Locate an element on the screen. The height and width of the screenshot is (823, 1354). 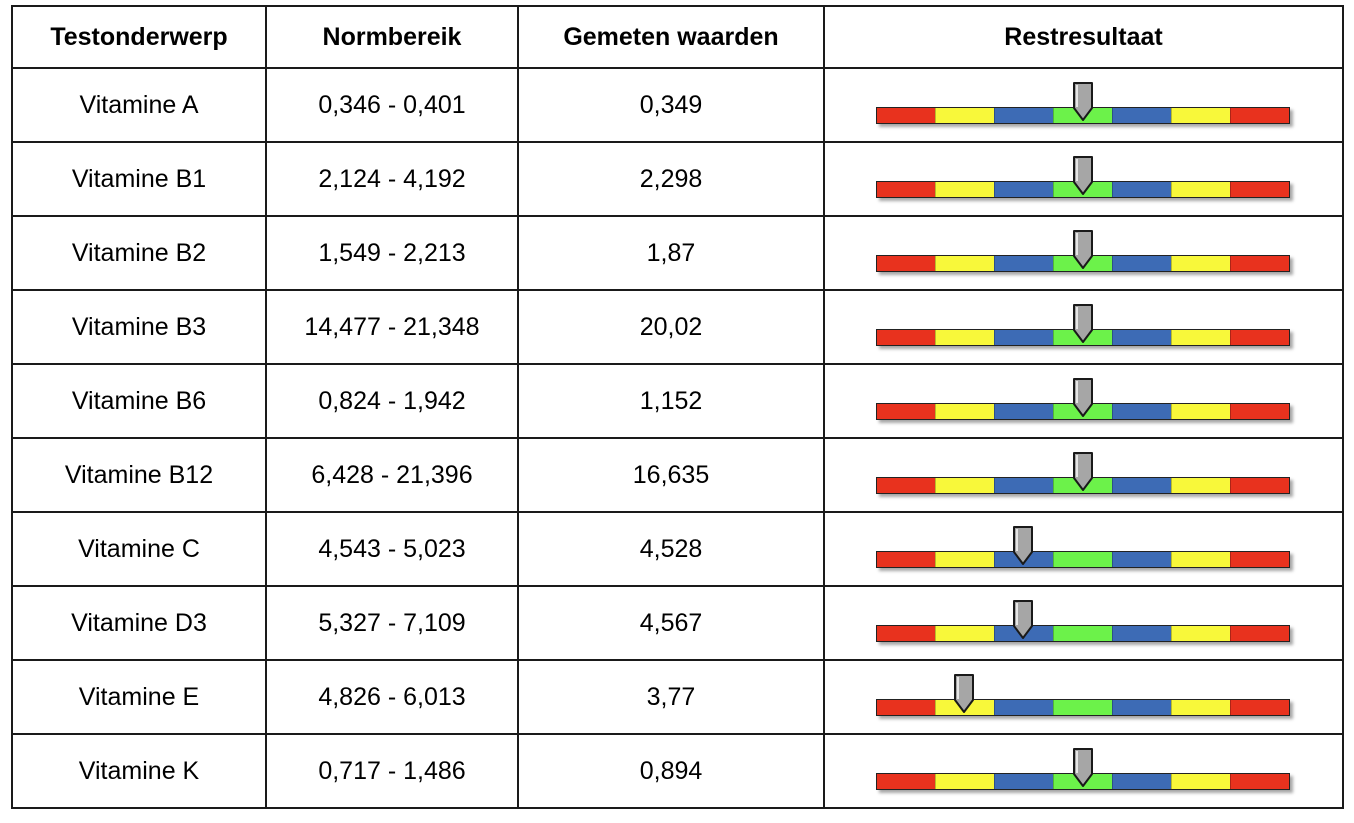
subject-cell: Vitamine B6 is located at coordinates (139, 401).